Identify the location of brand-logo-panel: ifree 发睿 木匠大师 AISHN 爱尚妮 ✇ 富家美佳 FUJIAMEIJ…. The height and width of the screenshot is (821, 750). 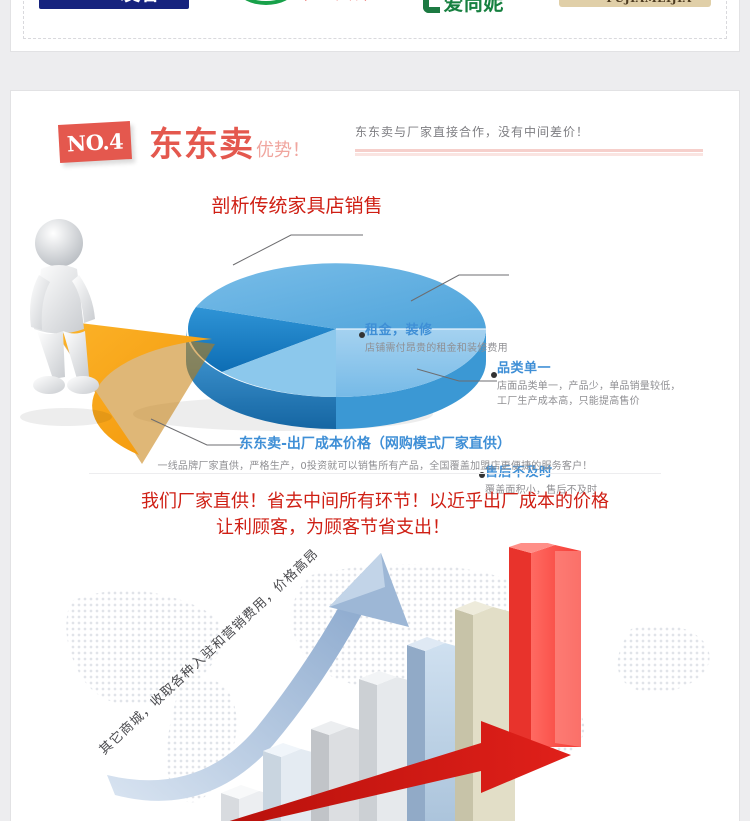
(375, 26).